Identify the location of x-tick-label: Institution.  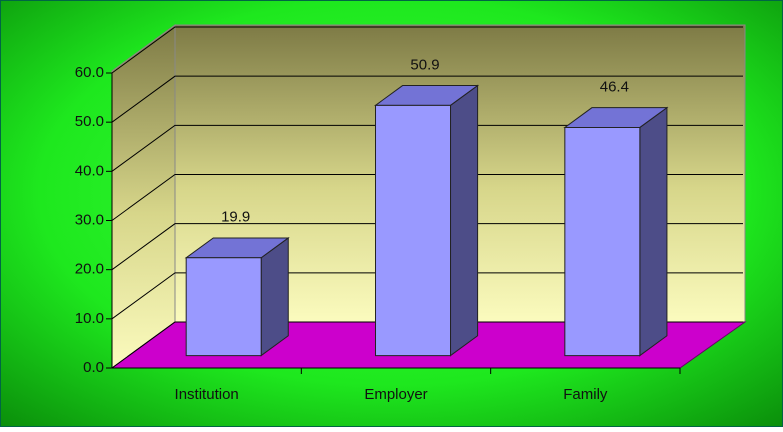
(207, 394).